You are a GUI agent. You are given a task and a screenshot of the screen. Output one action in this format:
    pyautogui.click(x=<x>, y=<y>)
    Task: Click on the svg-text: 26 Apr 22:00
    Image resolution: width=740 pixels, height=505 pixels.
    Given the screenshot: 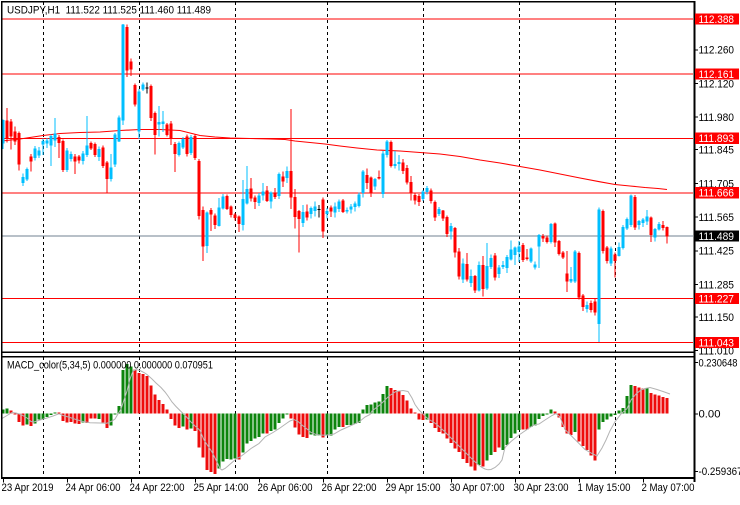 What is the action you would take?
    pyautogui.click(x=349, y=488)
    